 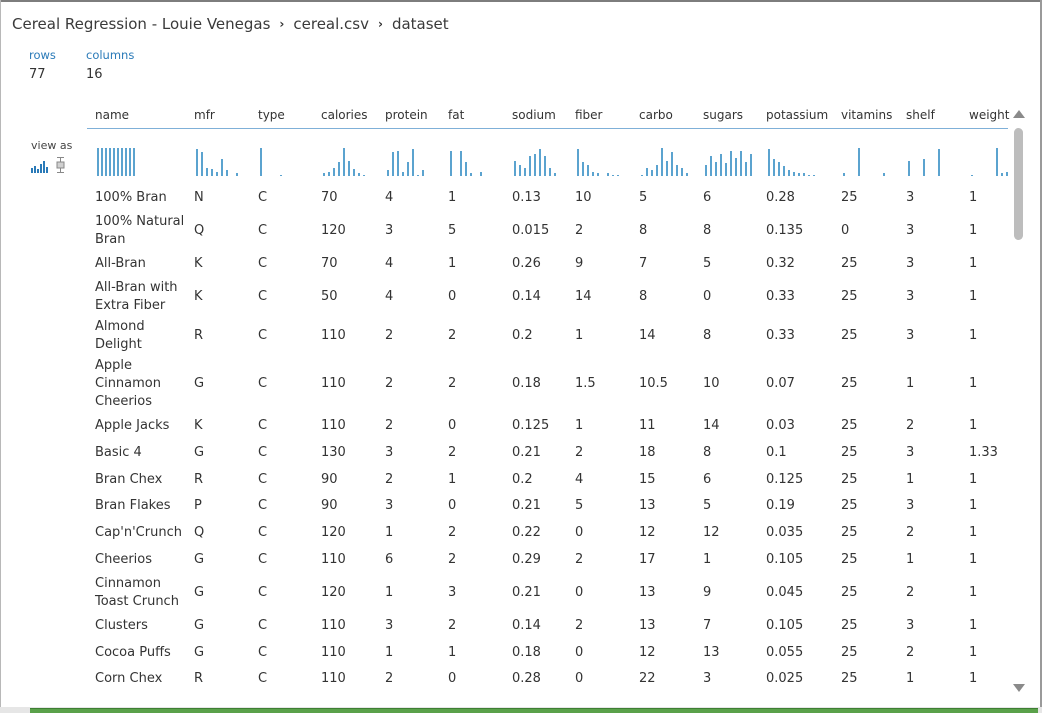 I want to click on column-header-8: carbo, so click(x=656, y=115).